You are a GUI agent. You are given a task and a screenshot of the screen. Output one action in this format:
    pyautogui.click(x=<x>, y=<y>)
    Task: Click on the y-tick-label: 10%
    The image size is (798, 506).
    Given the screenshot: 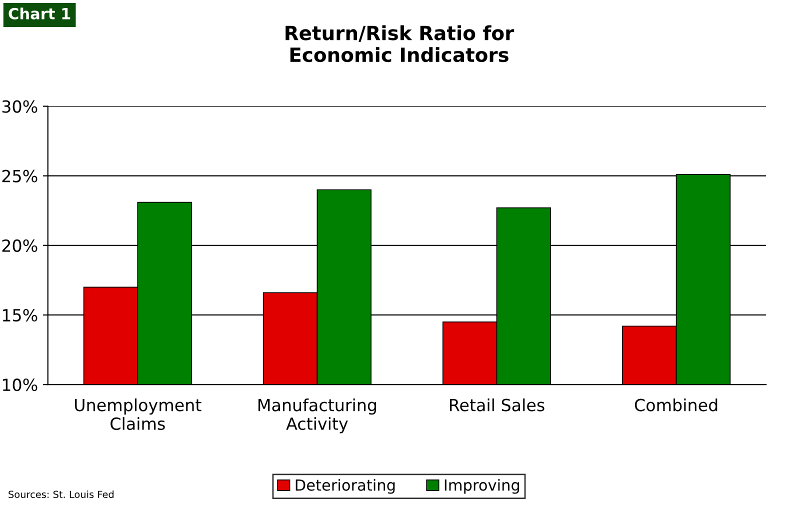 What is the action you would take?
    pyautogui.click(x=20, y=385)
    